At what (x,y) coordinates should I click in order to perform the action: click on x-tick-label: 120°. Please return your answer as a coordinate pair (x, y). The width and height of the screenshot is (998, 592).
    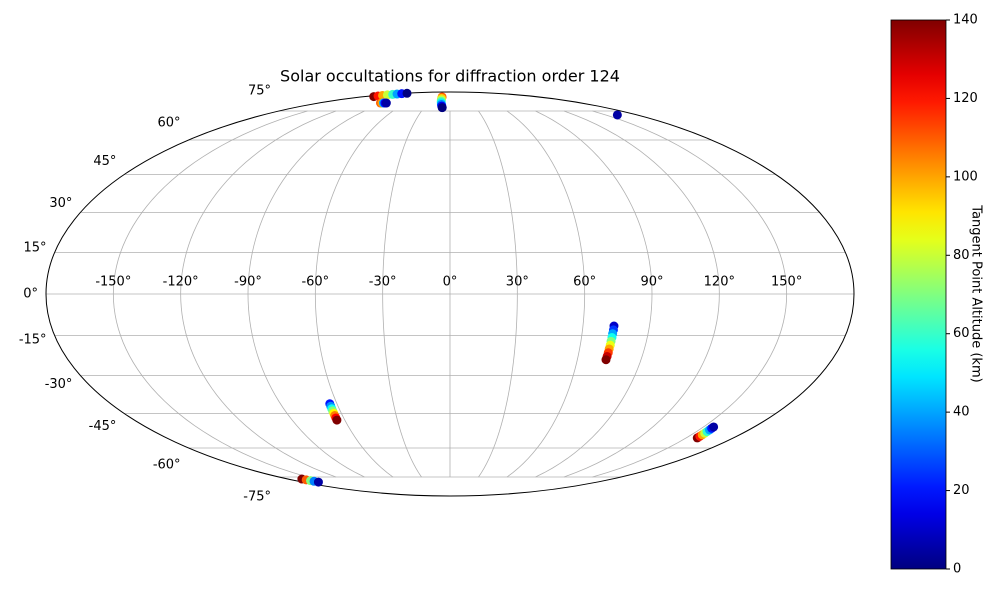
    Looking at the image, I should click on (719, 282).